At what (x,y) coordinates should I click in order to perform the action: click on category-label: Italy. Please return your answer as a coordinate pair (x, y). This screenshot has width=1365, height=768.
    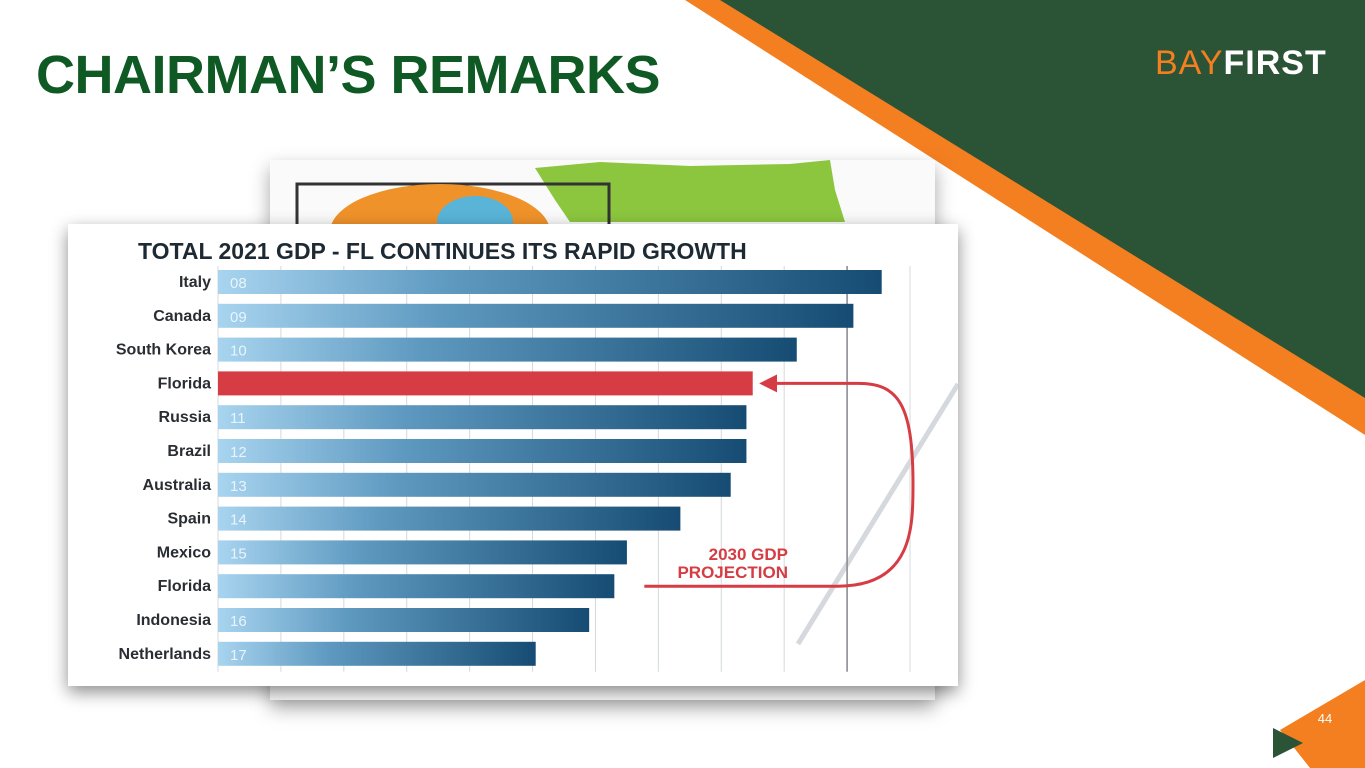
    Looking at the image, I should click on (195, 282).